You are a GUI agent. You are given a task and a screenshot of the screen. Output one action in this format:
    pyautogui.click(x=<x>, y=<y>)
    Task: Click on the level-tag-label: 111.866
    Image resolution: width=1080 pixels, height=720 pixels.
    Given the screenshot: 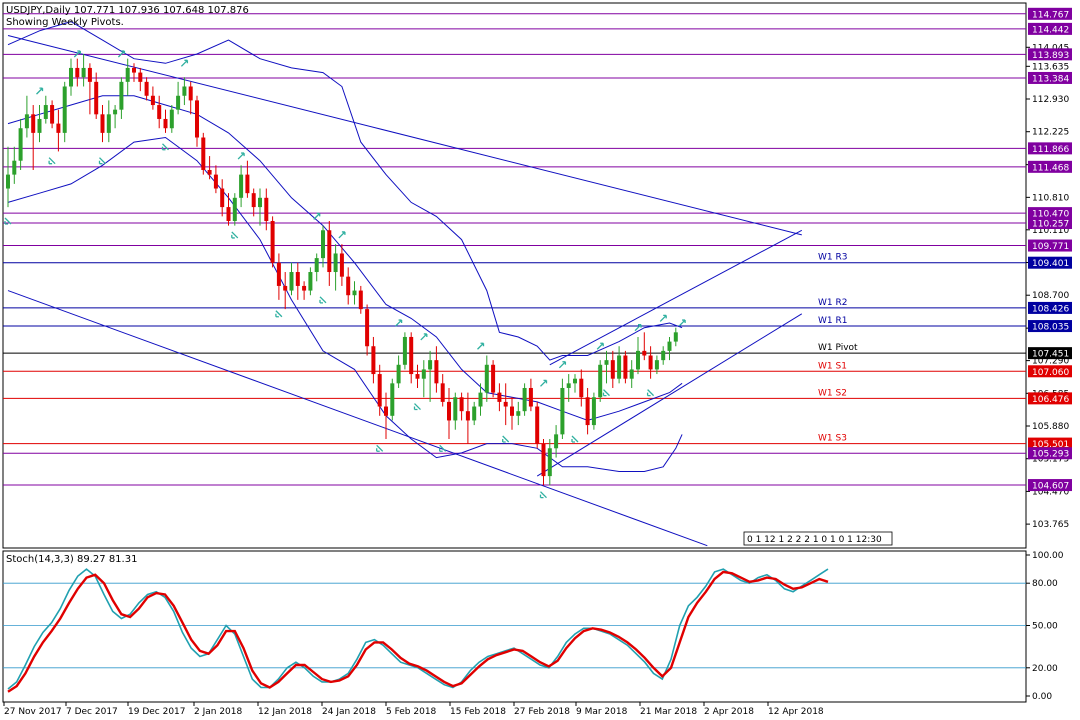 What is the action you would take?
    pyautogui.click(x=1050, y=150)
    